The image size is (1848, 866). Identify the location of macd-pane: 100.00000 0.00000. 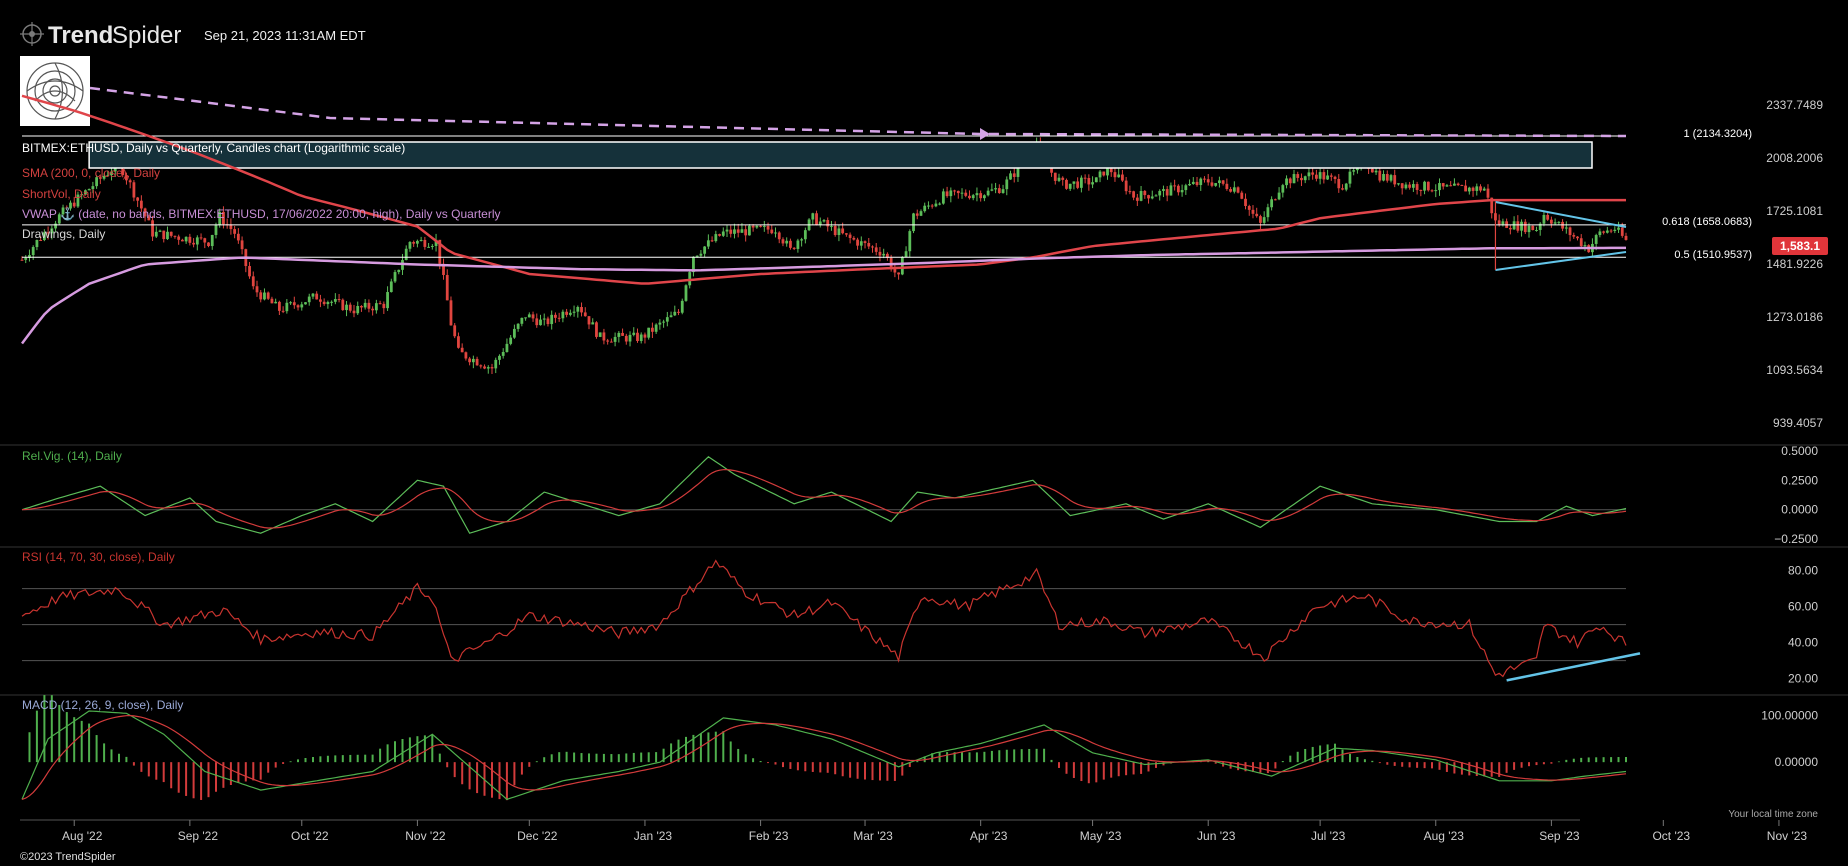
(919, 748).